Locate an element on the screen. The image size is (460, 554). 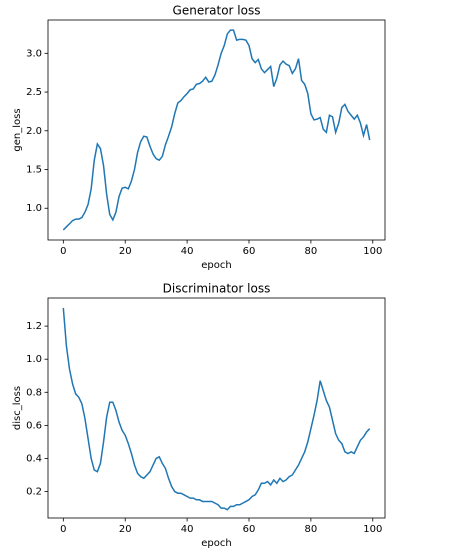
y-axis-label: disc_loss is located at coordinates (17, 408).